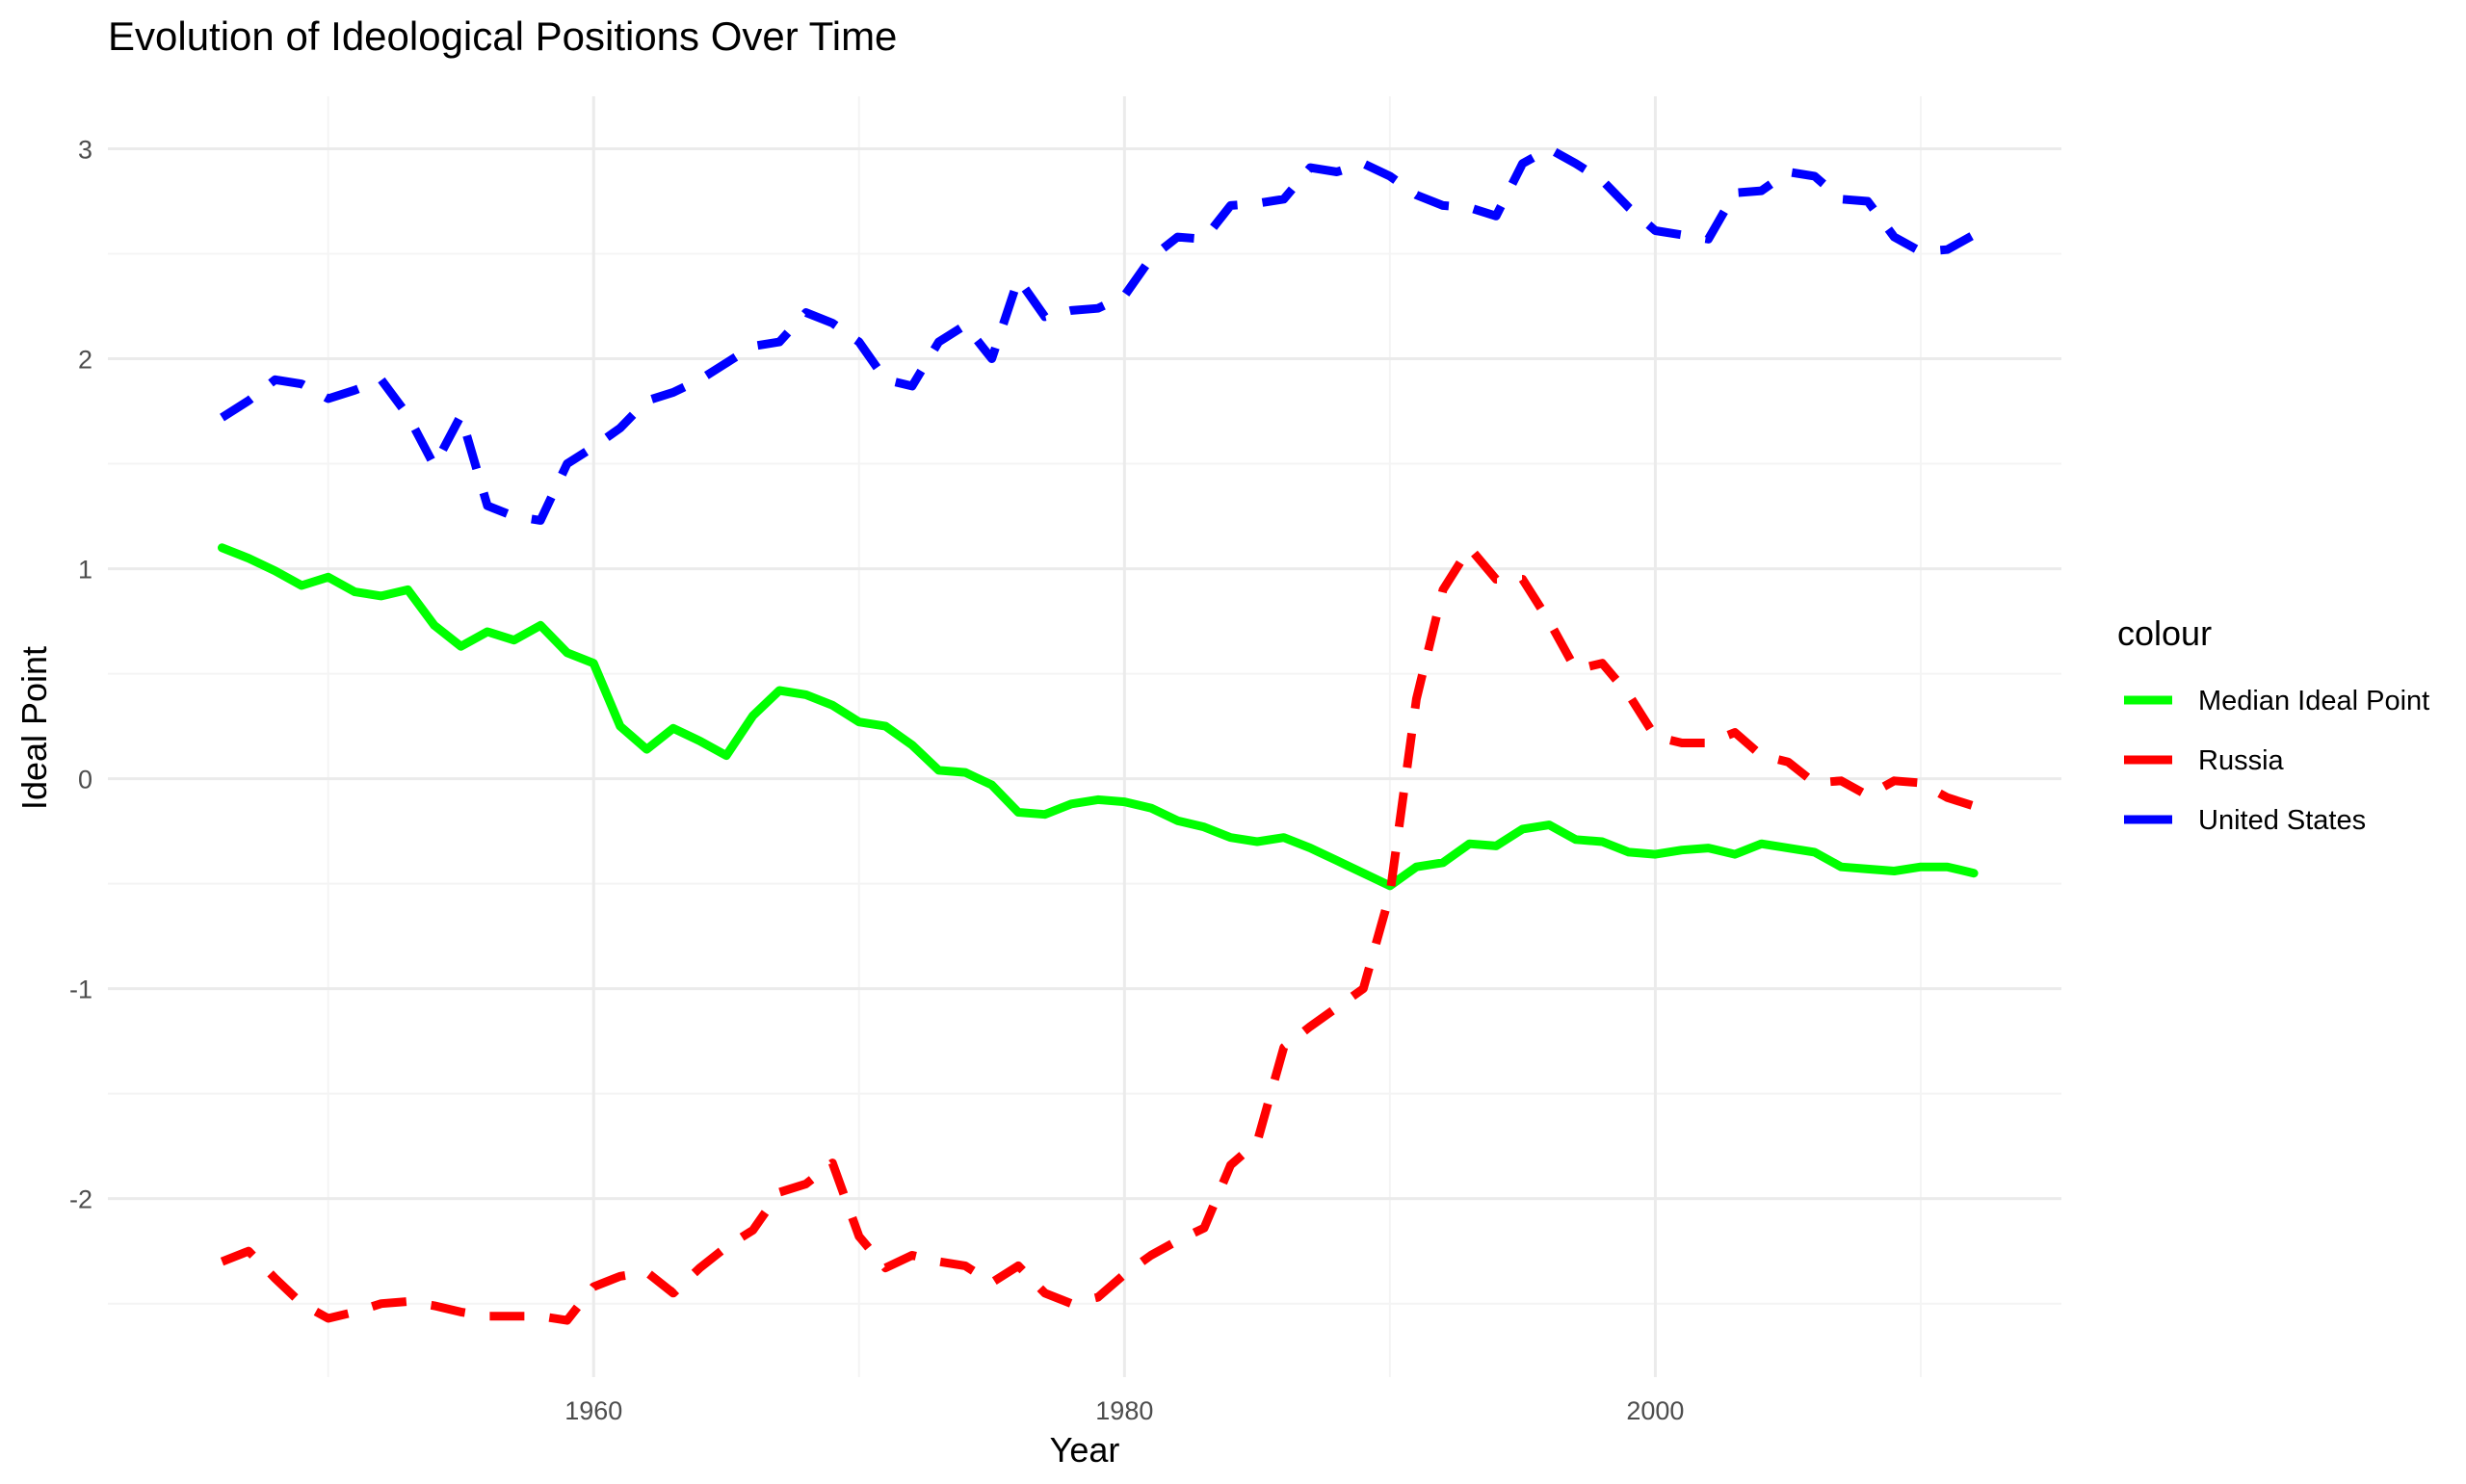 Image resolution: width=2466 pixels, height=1484 pixels. I want to click on y-tick-label: 0, so click(85, 780).